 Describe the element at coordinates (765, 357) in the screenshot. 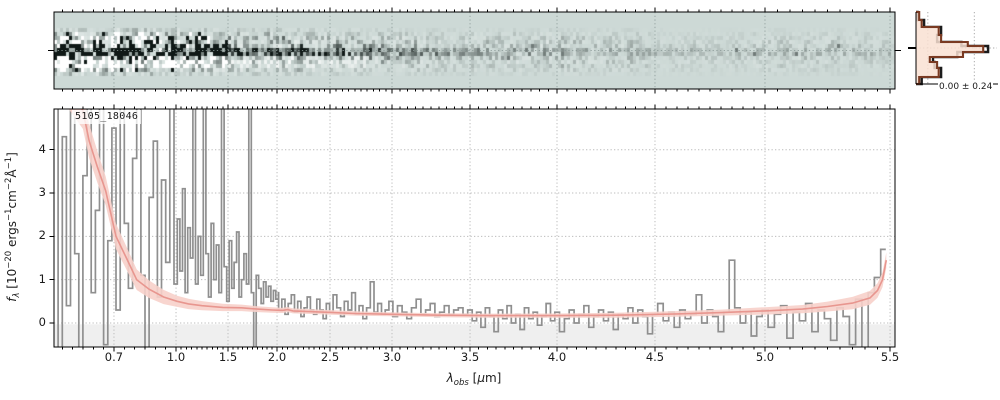

I see `x-tick-label: 5.0` at that location.